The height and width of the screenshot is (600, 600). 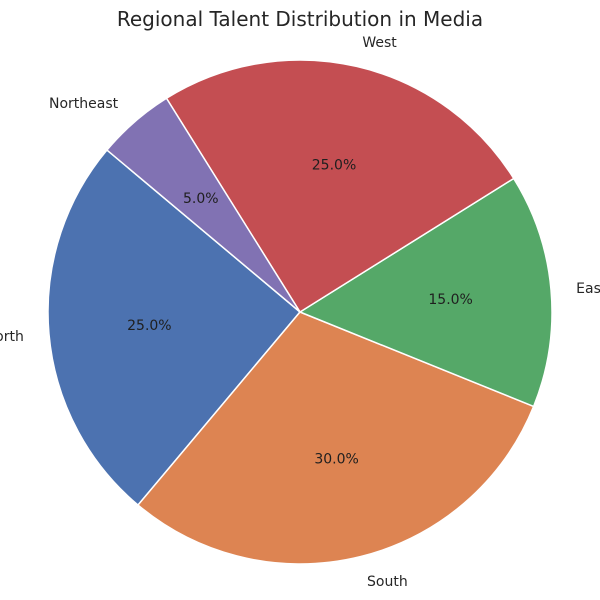 What do you see at coordinates (450, 300) in the screenshot?
I see `percent-label-east: 15.0%` at bounding box center [450, 300].